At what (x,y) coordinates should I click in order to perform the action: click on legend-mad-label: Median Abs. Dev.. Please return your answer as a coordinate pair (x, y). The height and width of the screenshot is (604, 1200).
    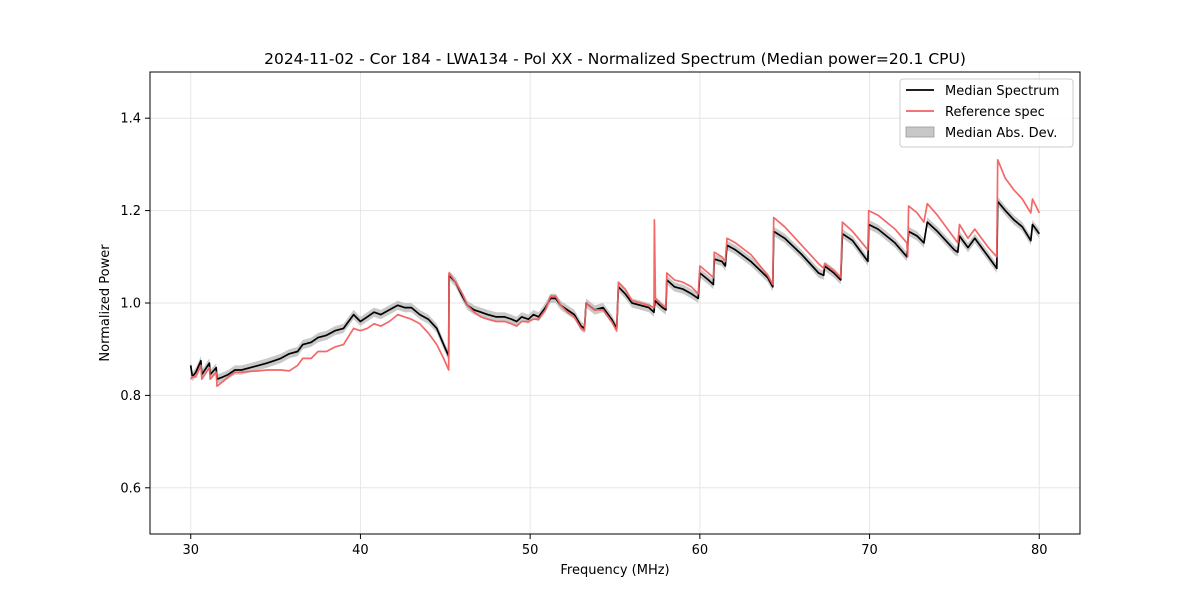
    Looking at the image, I should click on (1001, 133).